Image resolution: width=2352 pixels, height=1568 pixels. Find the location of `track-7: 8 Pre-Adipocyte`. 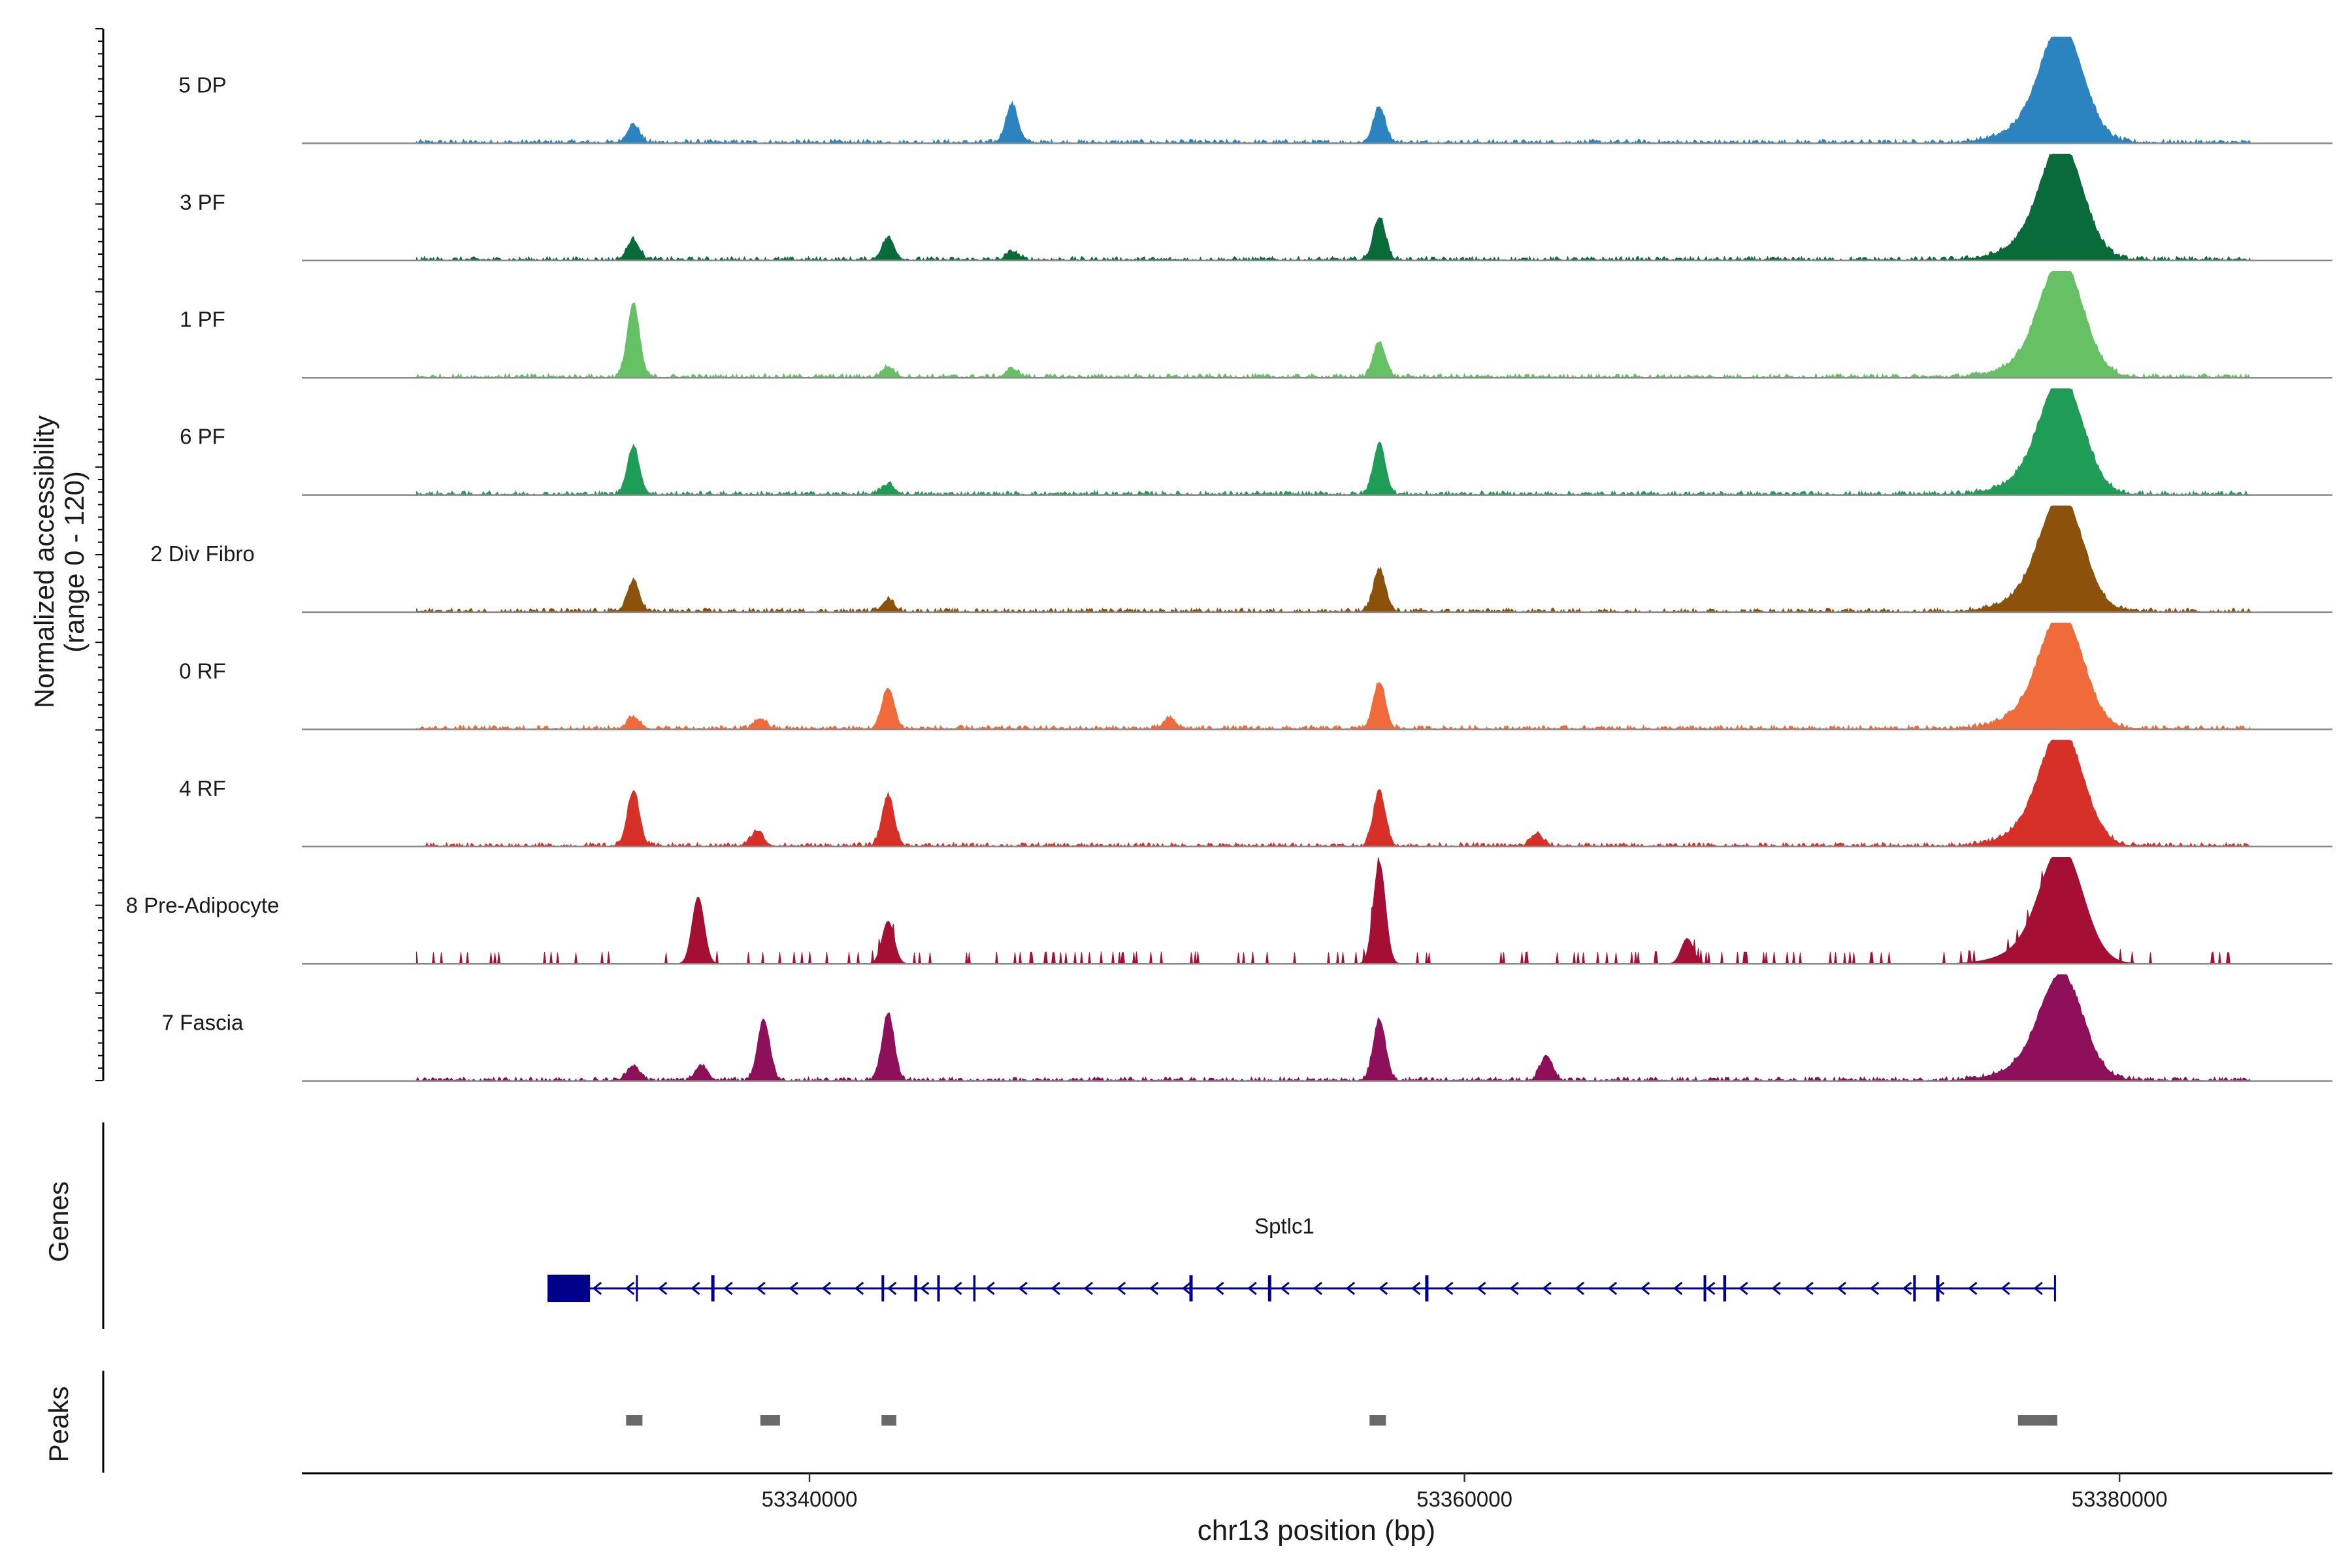

track-7: 8 Pre-Adipocyte is located at coordinates (1229, 911).